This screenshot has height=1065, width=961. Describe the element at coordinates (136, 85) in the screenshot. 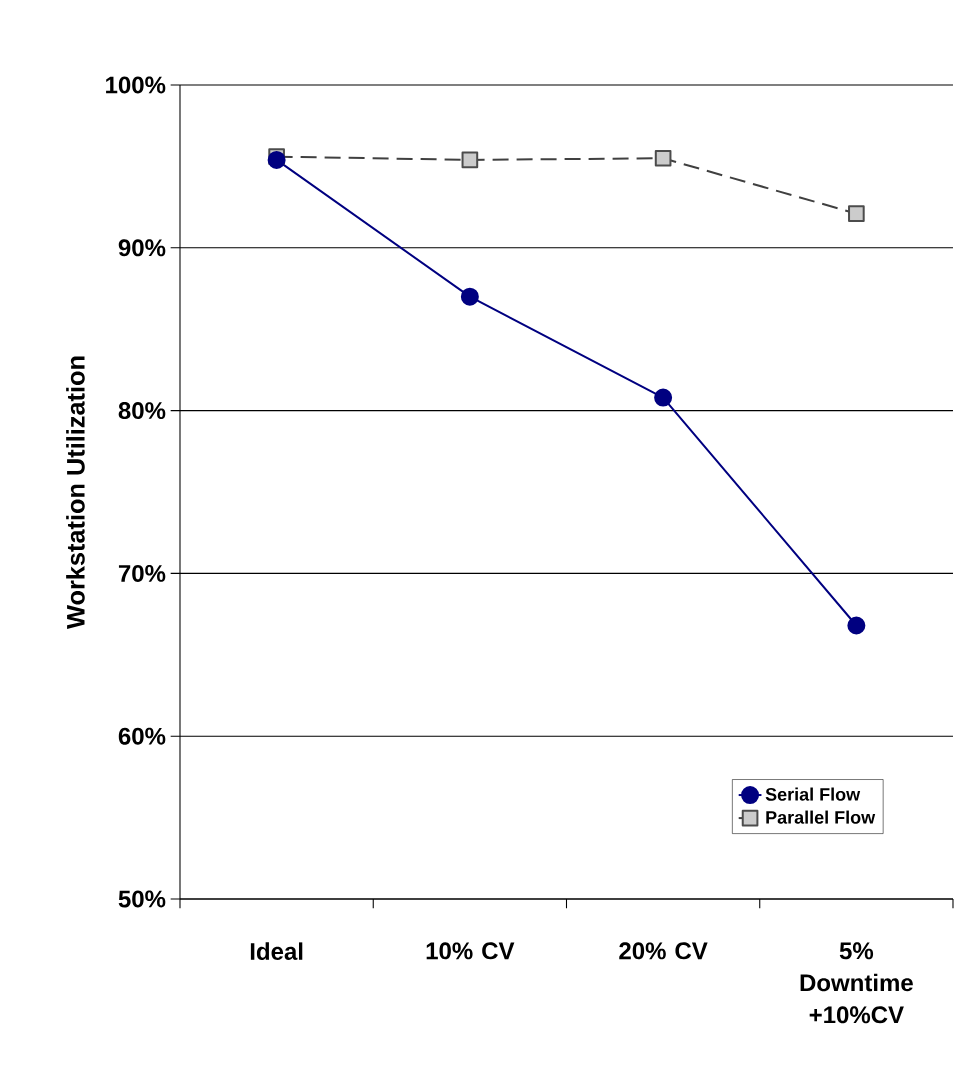

I see `y-tick-label: 100%` at that location.